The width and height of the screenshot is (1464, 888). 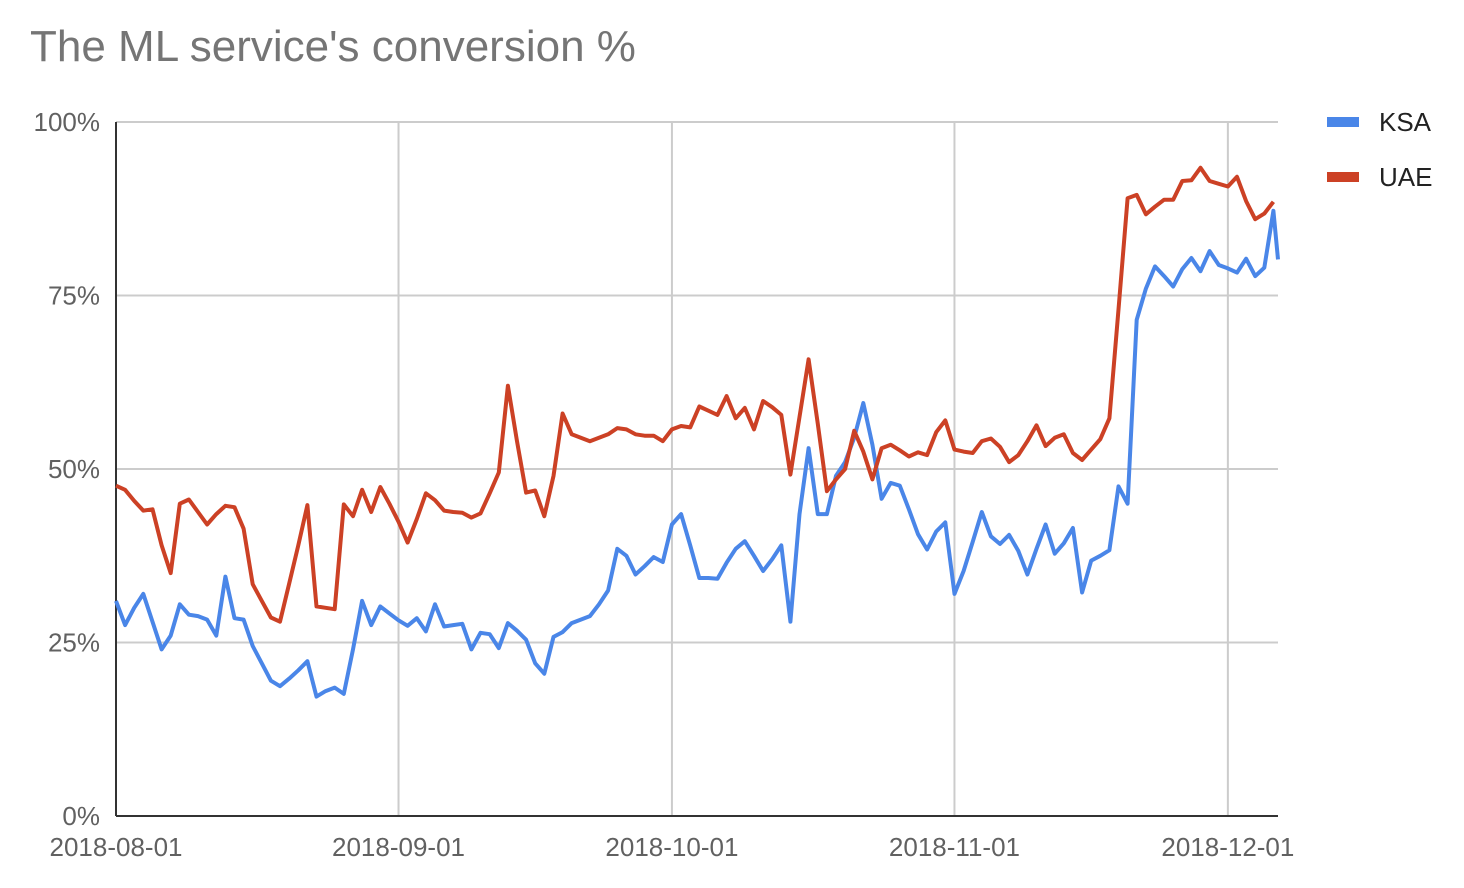 I want to click on legend: KSA UAE, so click(x=1379, y=149).